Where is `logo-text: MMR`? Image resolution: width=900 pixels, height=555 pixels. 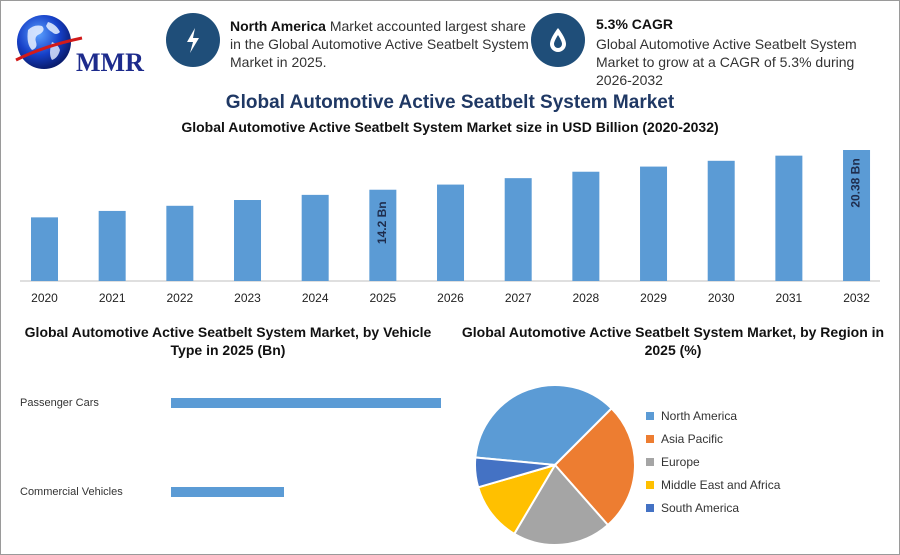 logo-text: MMR is located at coordinates (110, 62).